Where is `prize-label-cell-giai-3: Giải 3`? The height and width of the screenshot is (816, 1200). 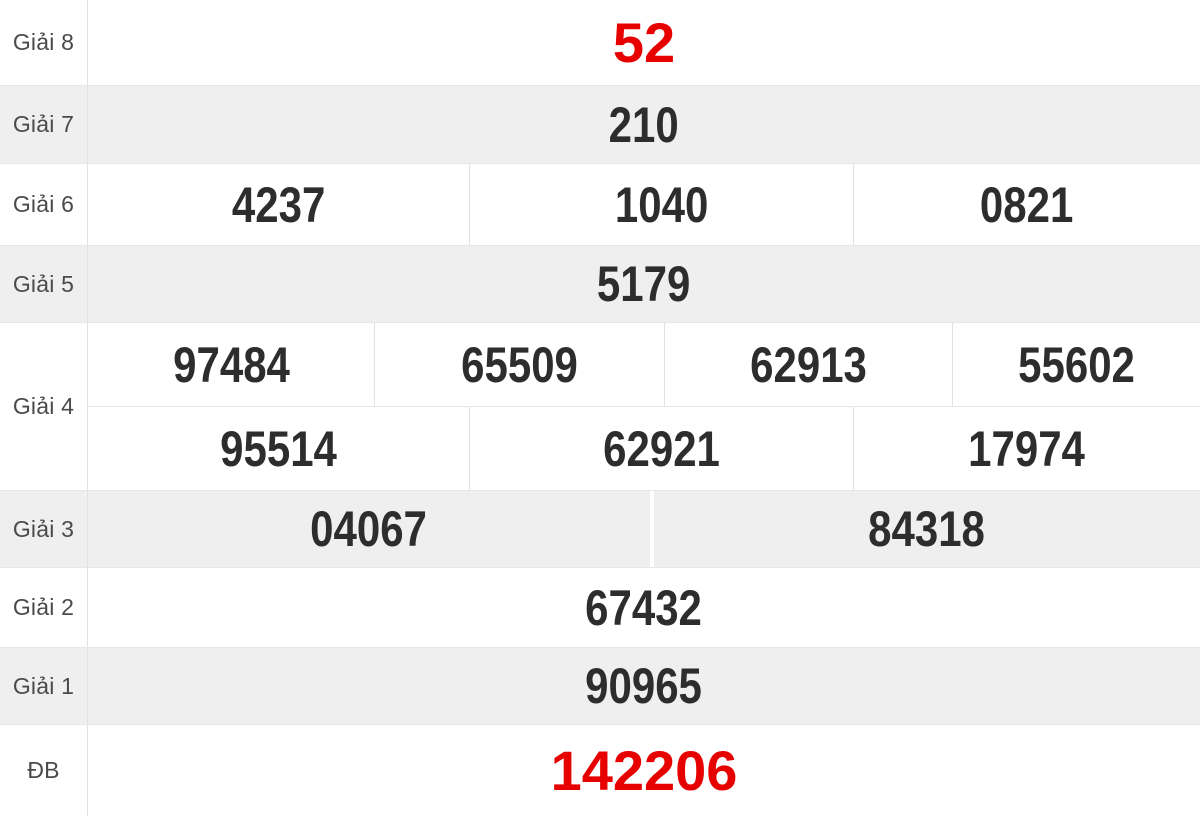 prize-label-cell-giai-3: Giải 3 is located at coordinates (44, 529).